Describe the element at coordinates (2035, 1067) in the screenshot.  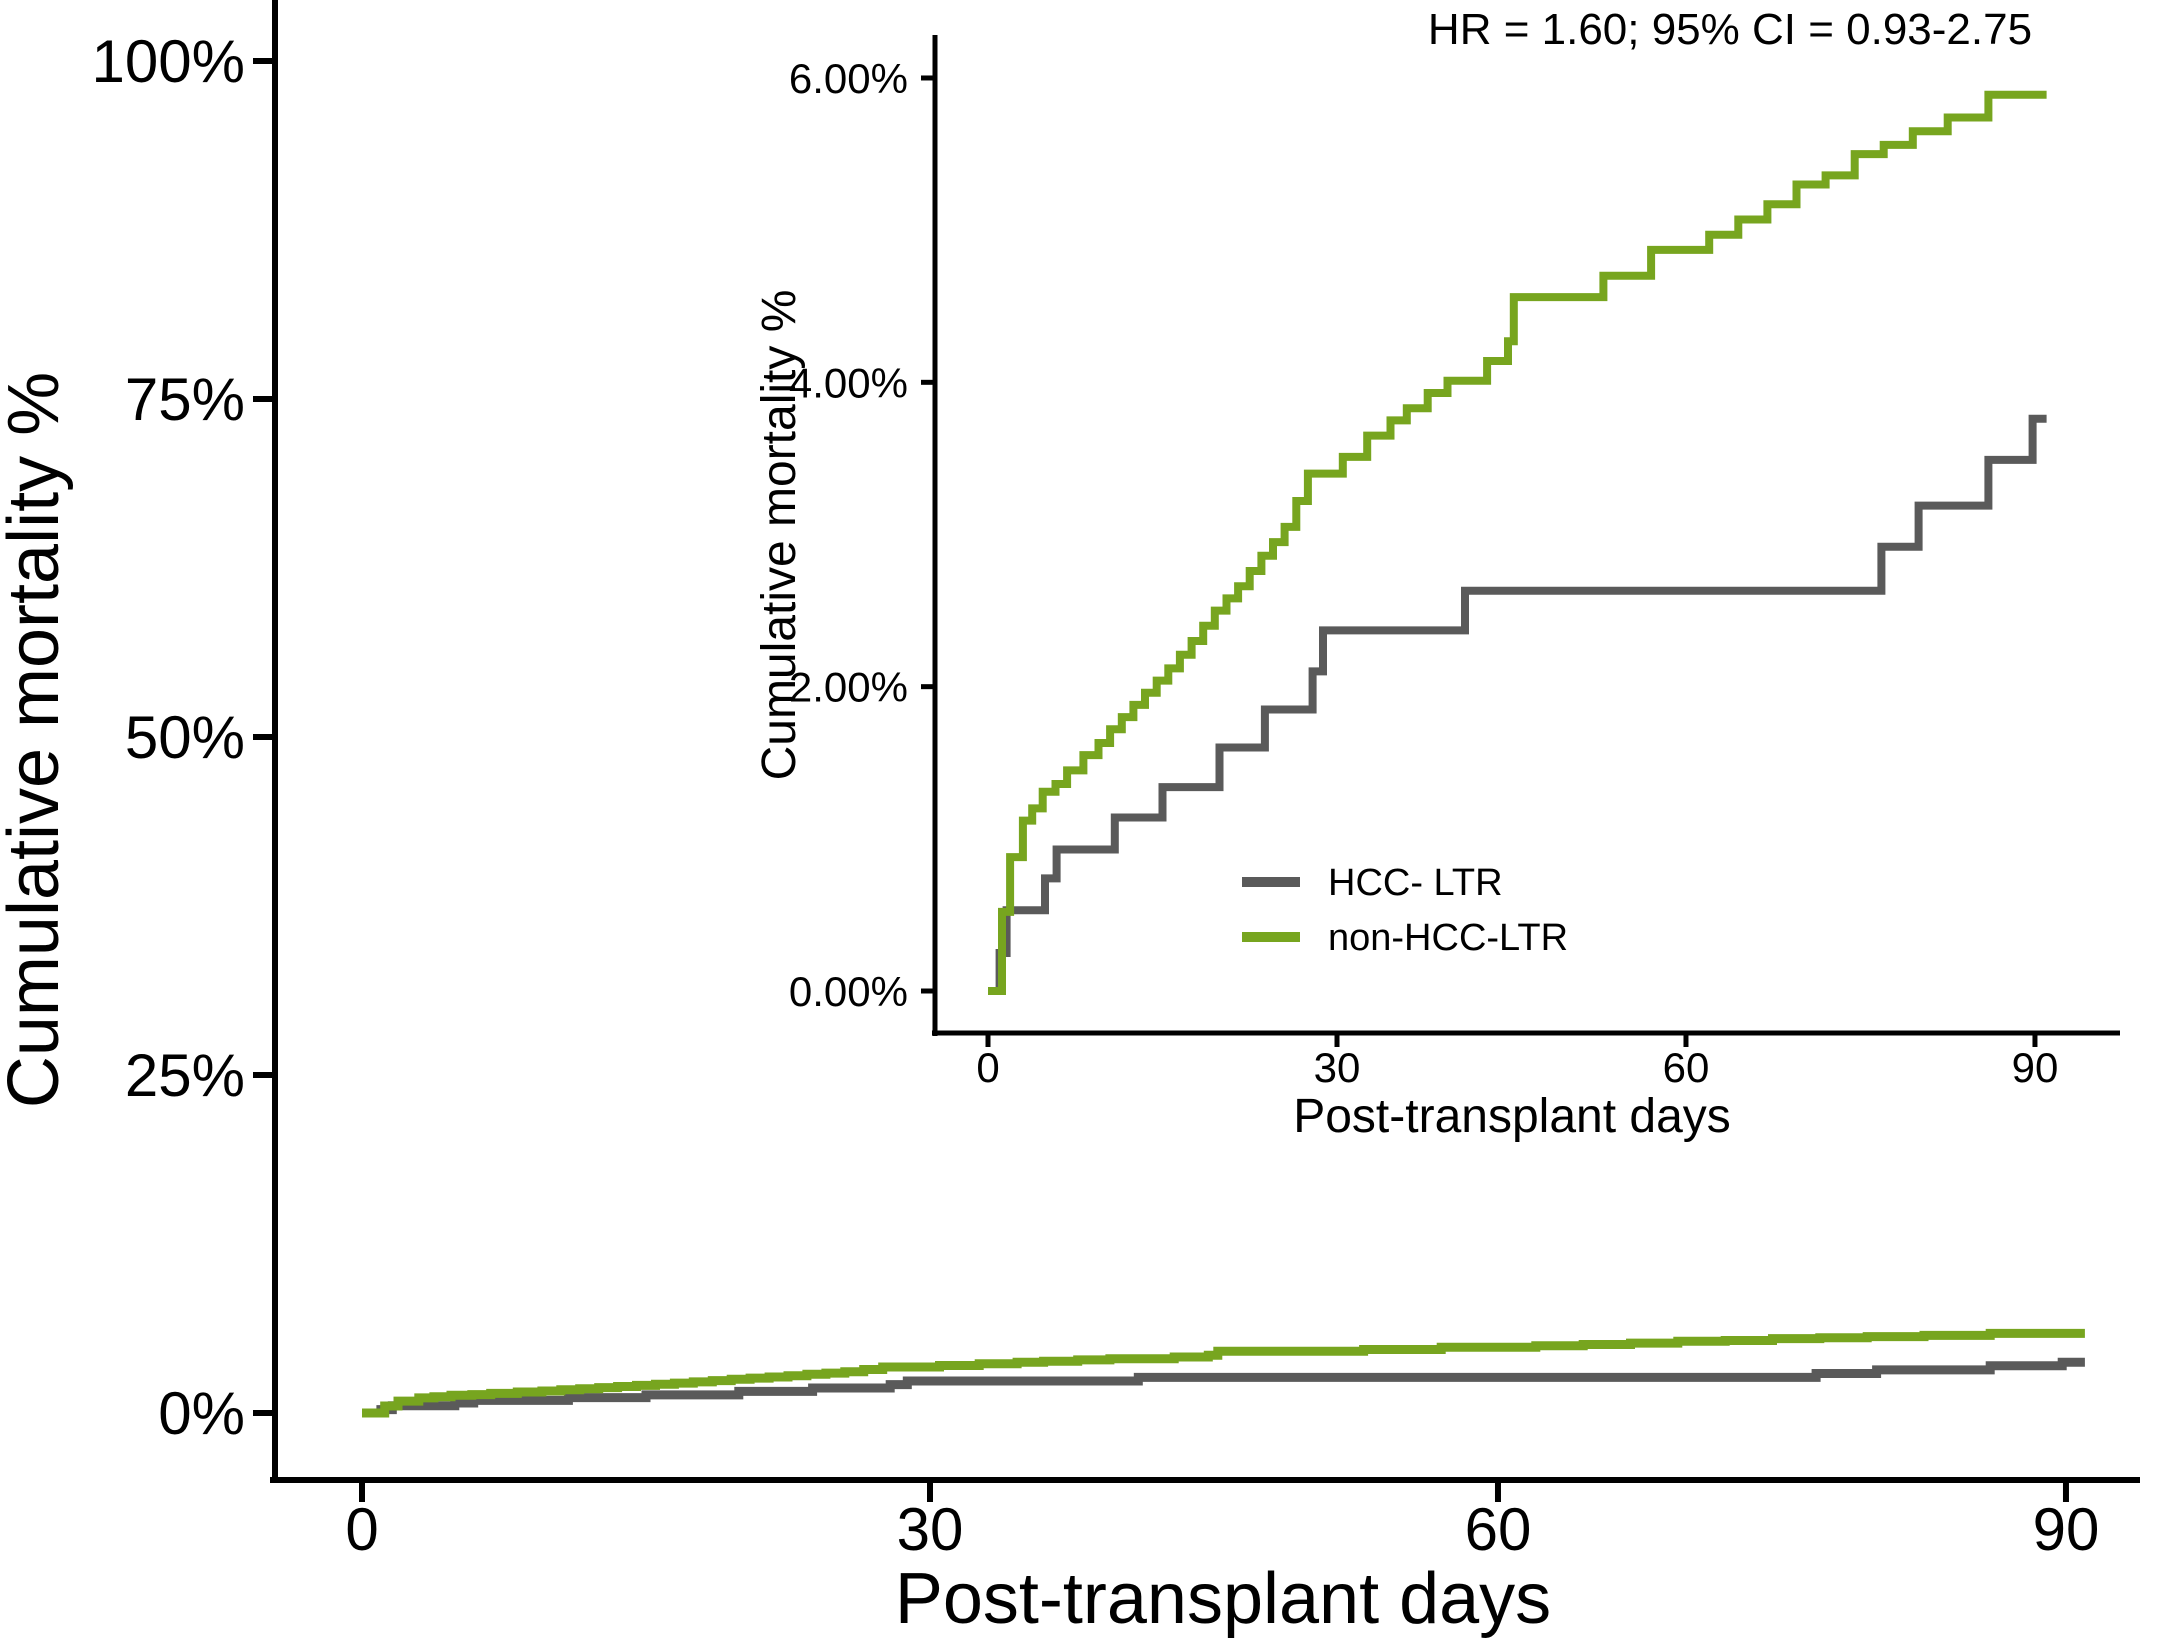
I see `inset-x-tick-label: 90` at that location.